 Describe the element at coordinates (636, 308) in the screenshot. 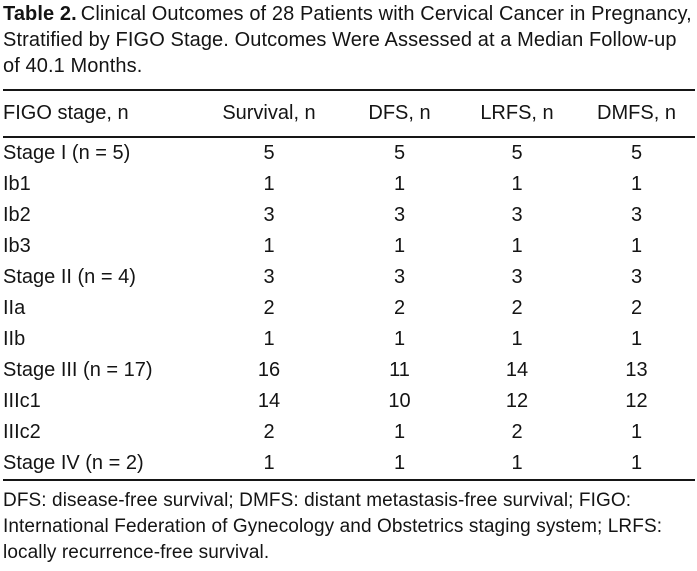

I see `cell-dmfs: 2` at that location.